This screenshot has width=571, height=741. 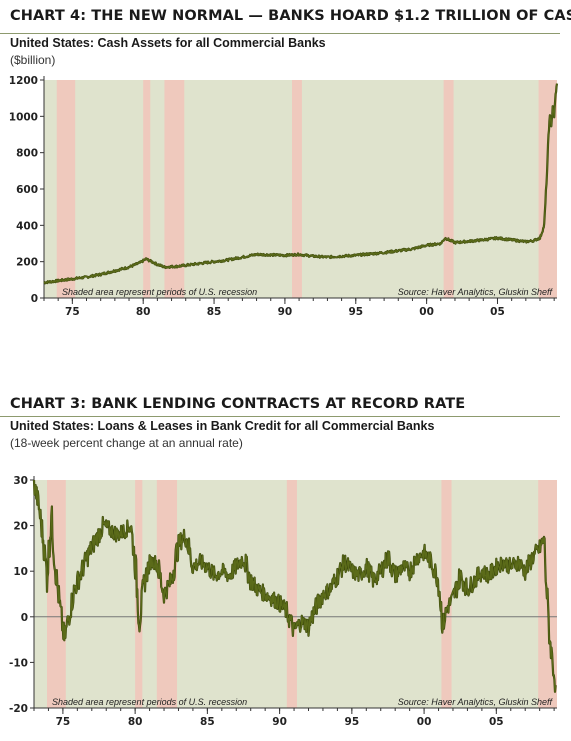 I want to click on y-tick-label: -20, so click(x=18, y=709).